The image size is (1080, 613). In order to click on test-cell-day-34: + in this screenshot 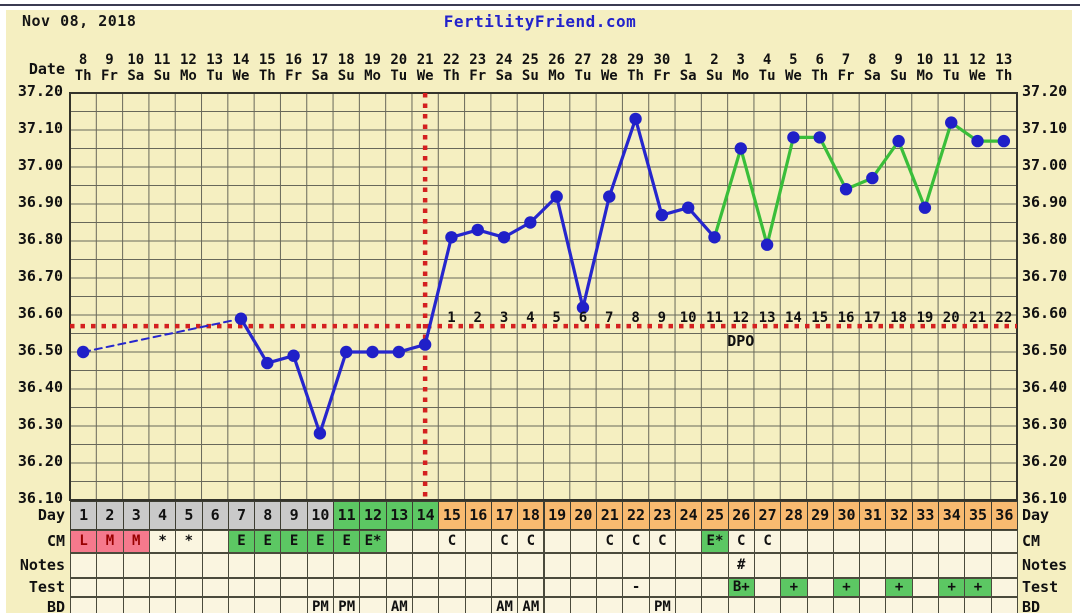, I will do `click(952, 587)`.